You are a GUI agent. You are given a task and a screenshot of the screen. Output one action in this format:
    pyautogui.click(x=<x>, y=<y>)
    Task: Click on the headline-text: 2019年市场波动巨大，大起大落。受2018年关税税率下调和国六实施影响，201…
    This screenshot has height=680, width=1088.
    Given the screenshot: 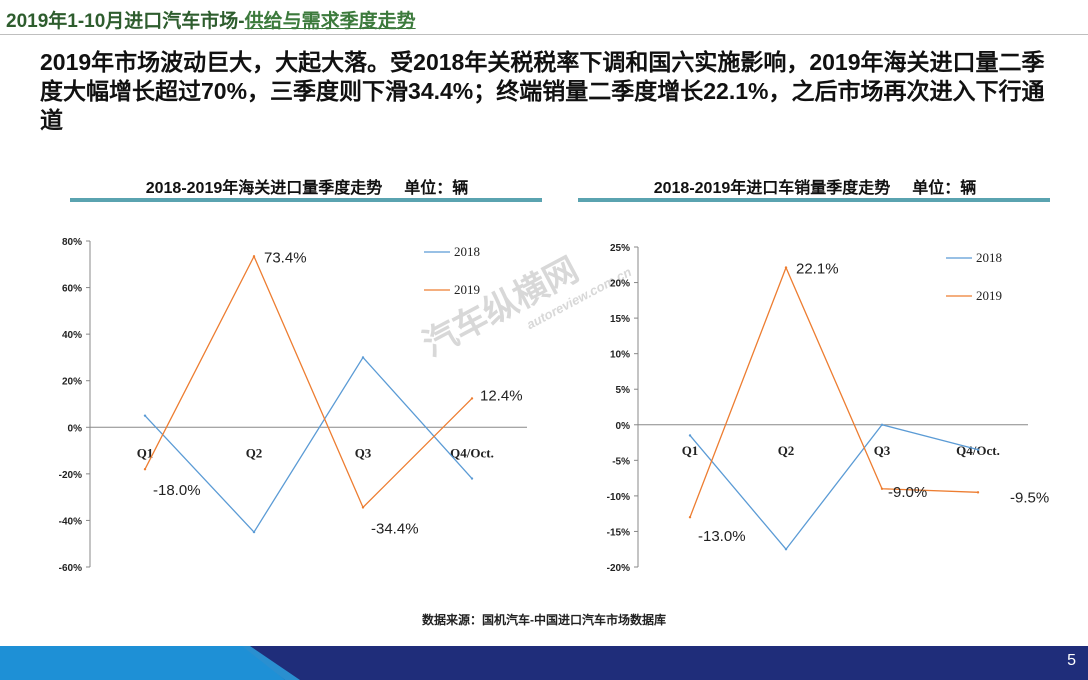 What is the action you would take?
    pyautogui.click(x=542, y=91)
    